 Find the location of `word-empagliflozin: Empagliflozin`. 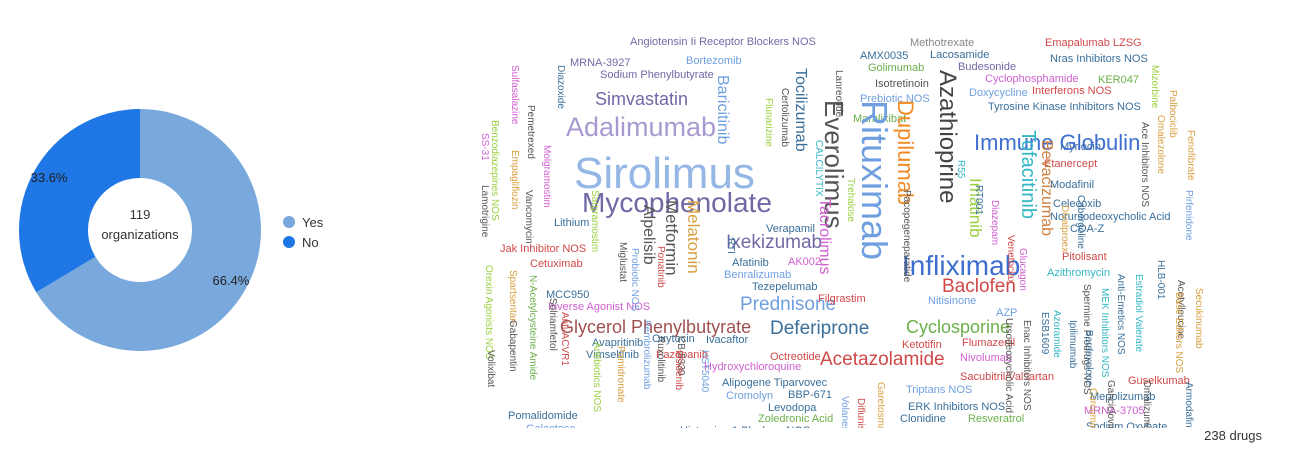

word-empagliflozin: Empagliflozin is located at coordinates (514, 179).